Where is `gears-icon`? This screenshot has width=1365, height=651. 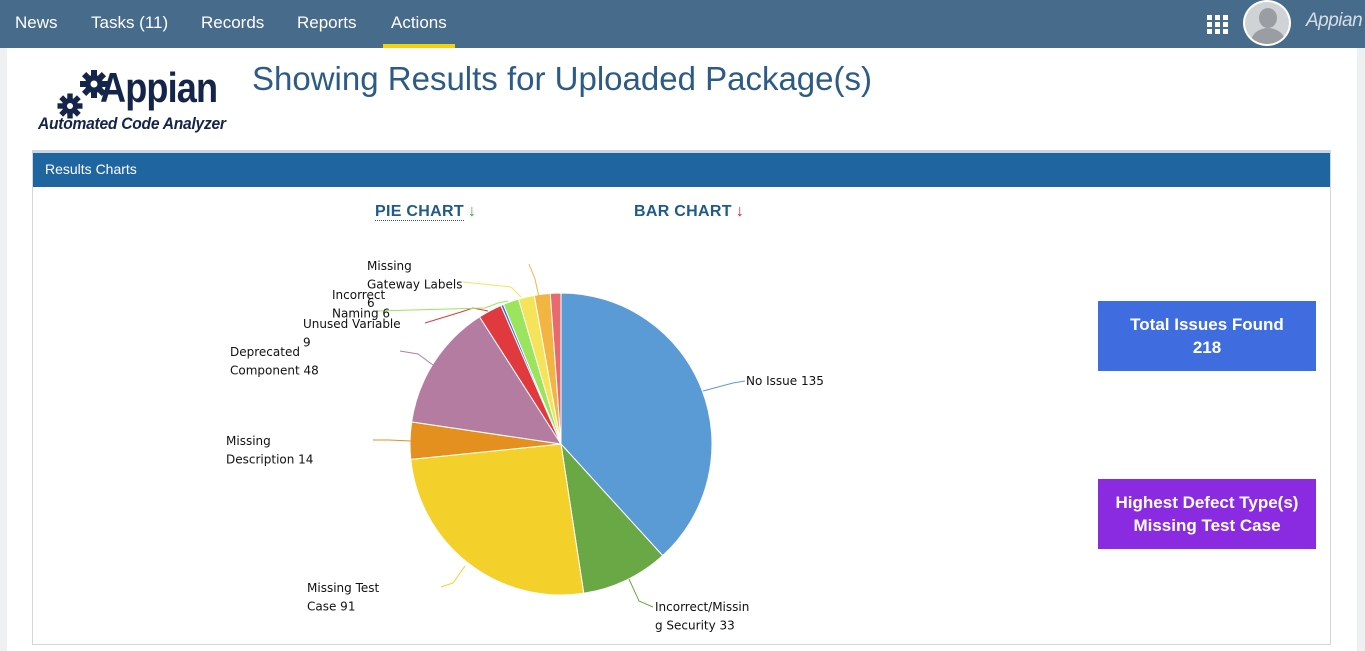 gears-icon is located at coordinates (82, 94).